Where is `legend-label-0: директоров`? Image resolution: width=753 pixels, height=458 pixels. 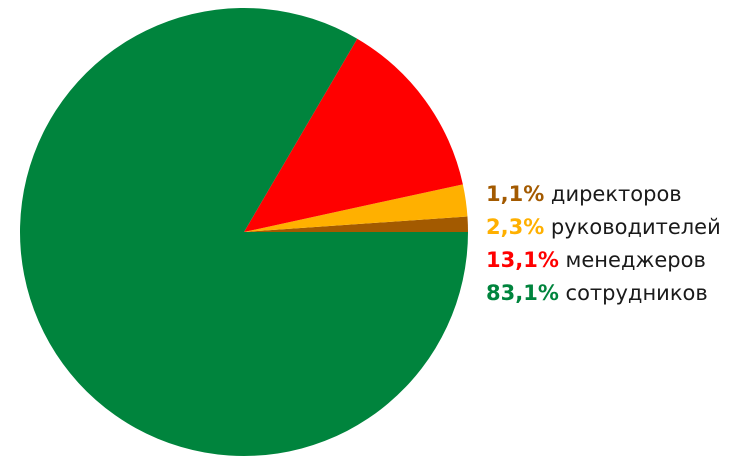
legend-label-0: директоров is located at coordinates (612, 194).